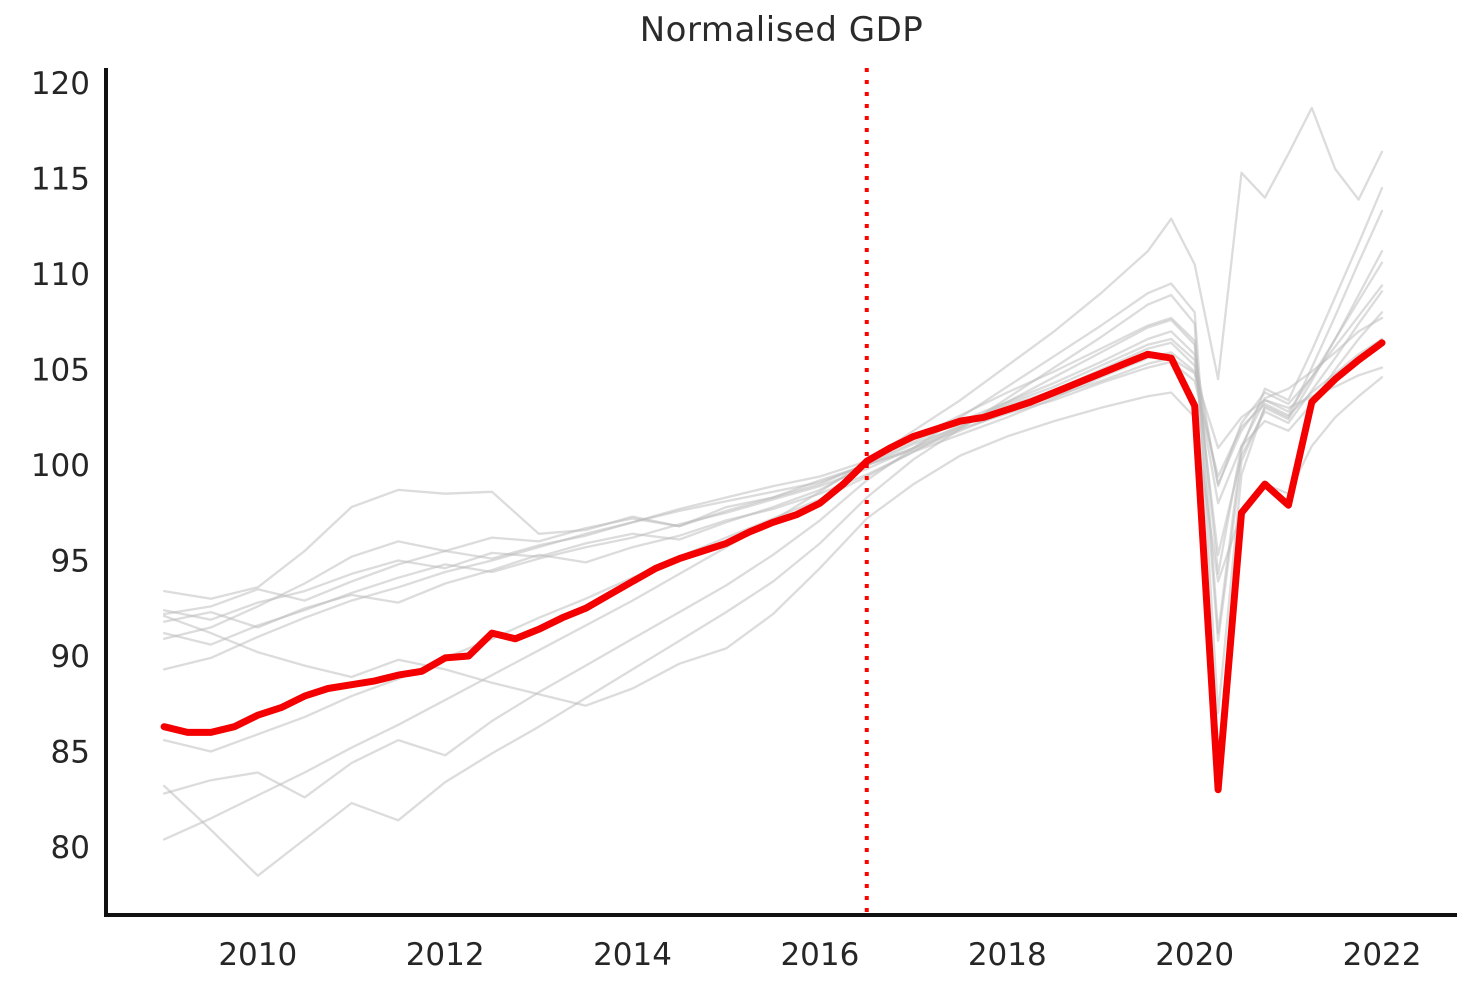 The image size is (1463, 983). What do you see at coordinates (1194, 955) in the screenshot?
I see `x-tick-label-2020: 2020` at bounding box center [1194, 955].